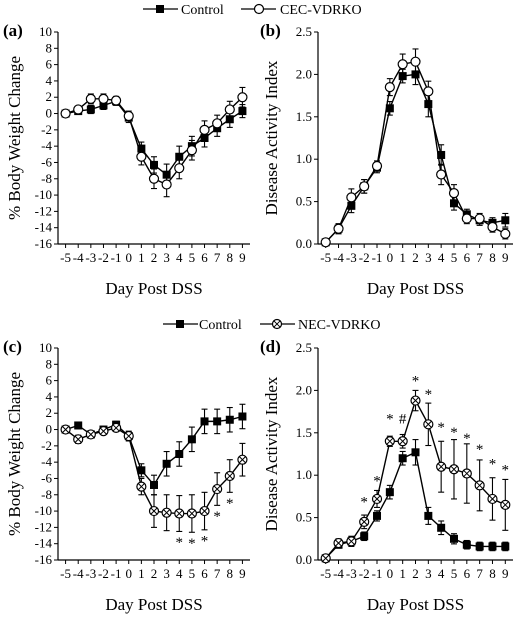 The height and width of the screenshot is (618, 520). What do you see at coordinates (304, 389) in the screenshot?
I see `y-tick-label: 2.0` at bounding box center [304, 389].